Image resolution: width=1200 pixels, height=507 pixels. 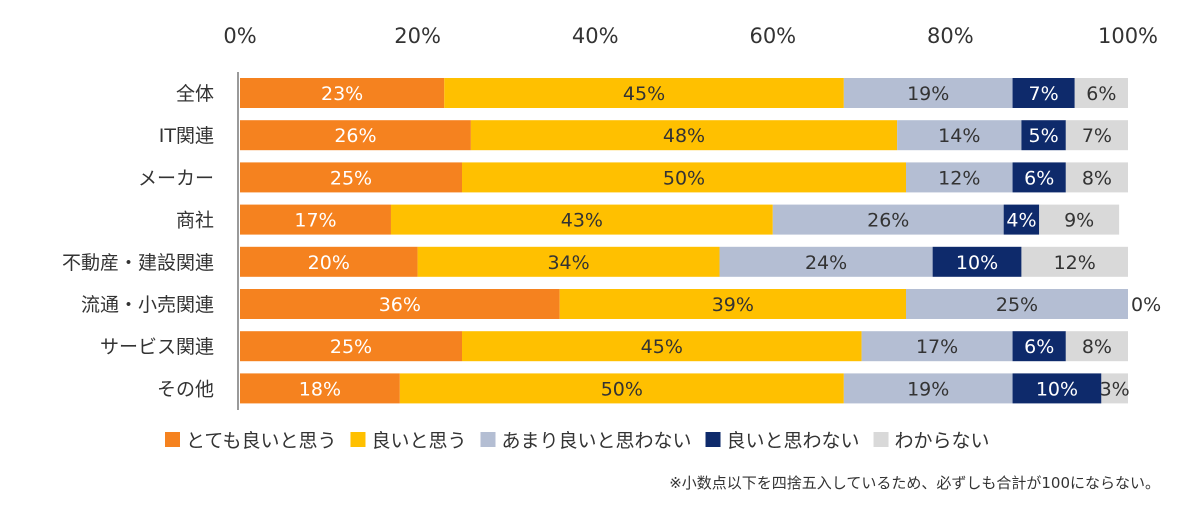 I want to click on data-label: 36%, so click(x=400, y=305).